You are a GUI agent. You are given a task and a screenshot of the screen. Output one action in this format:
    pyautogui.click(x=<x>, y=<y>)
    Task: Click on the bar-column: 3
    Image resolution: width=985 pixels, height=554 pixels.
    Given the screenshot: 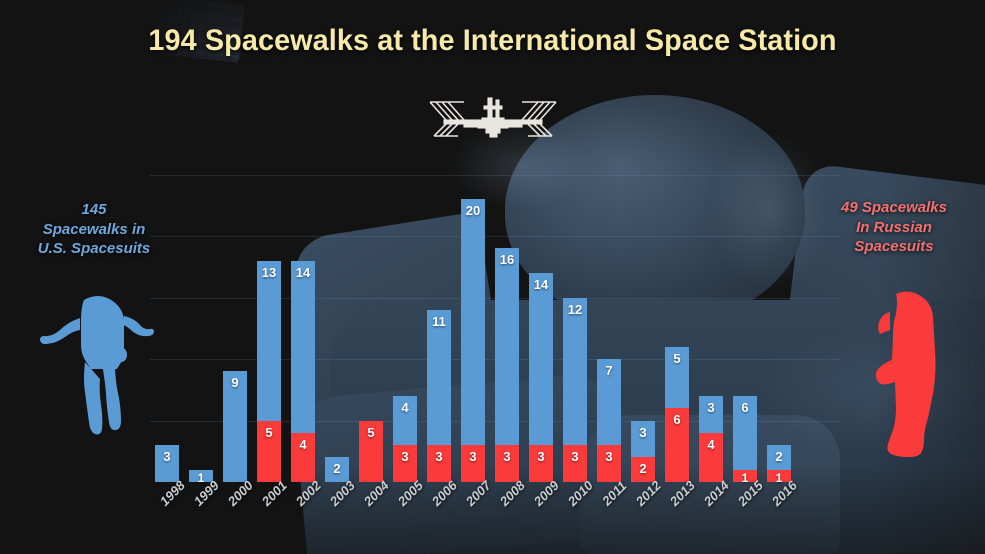 What is the action you would take?
    pyautogui.click(x=167, y=463)
    